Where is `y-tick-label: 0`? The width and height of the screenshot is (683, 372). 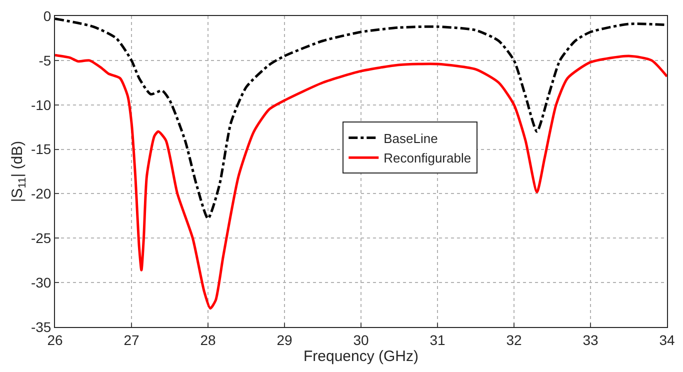
y-tick-label: 0 is located at coordinates (47, 16).